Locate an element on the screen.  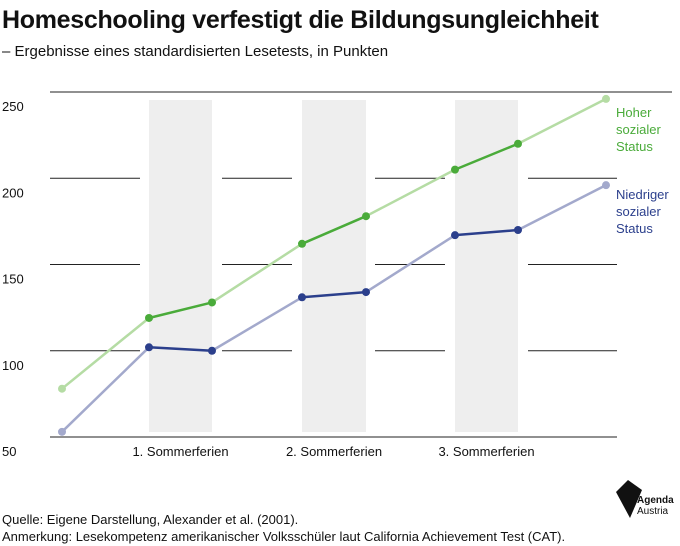
logo-line-1: Agenda is located at coordinates (655, 500).